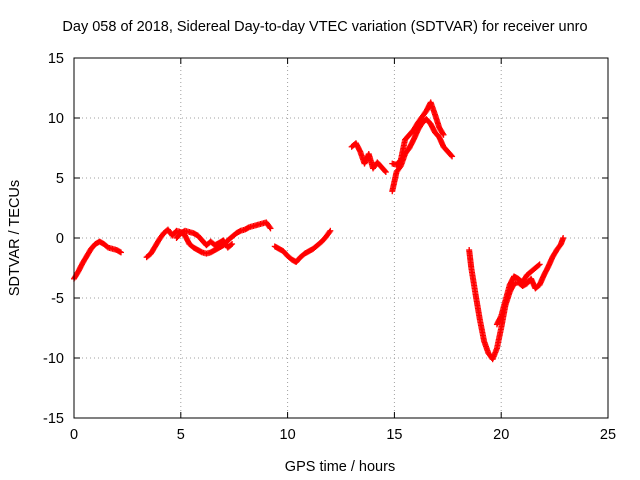  What do you see at coordinates (56, 59) in the screenshot?
I see `y-tick-label: 15` at bounding box center [56, 59].